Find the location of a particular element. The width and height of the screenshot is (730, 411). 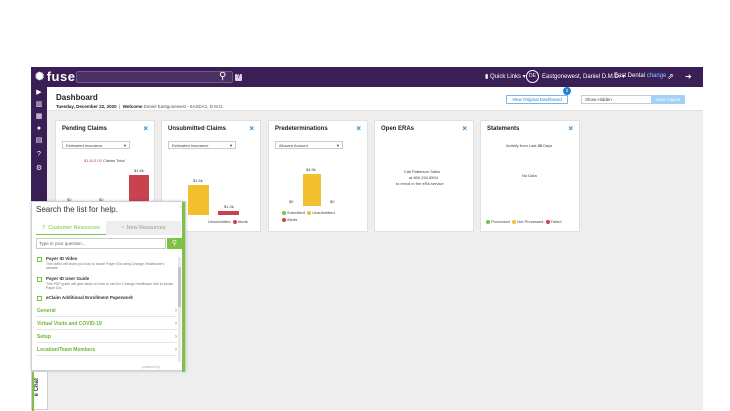

bar-label: $1.3k is located at coordinates (229, 206).